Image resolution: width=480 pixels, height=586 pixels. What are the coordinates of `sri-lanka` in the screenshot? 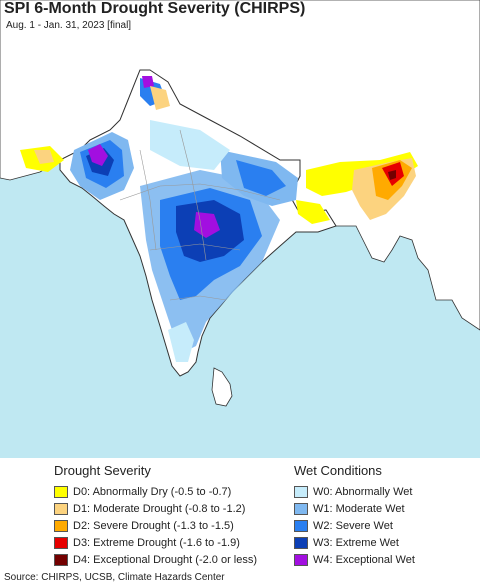 It's located at (222, 387).